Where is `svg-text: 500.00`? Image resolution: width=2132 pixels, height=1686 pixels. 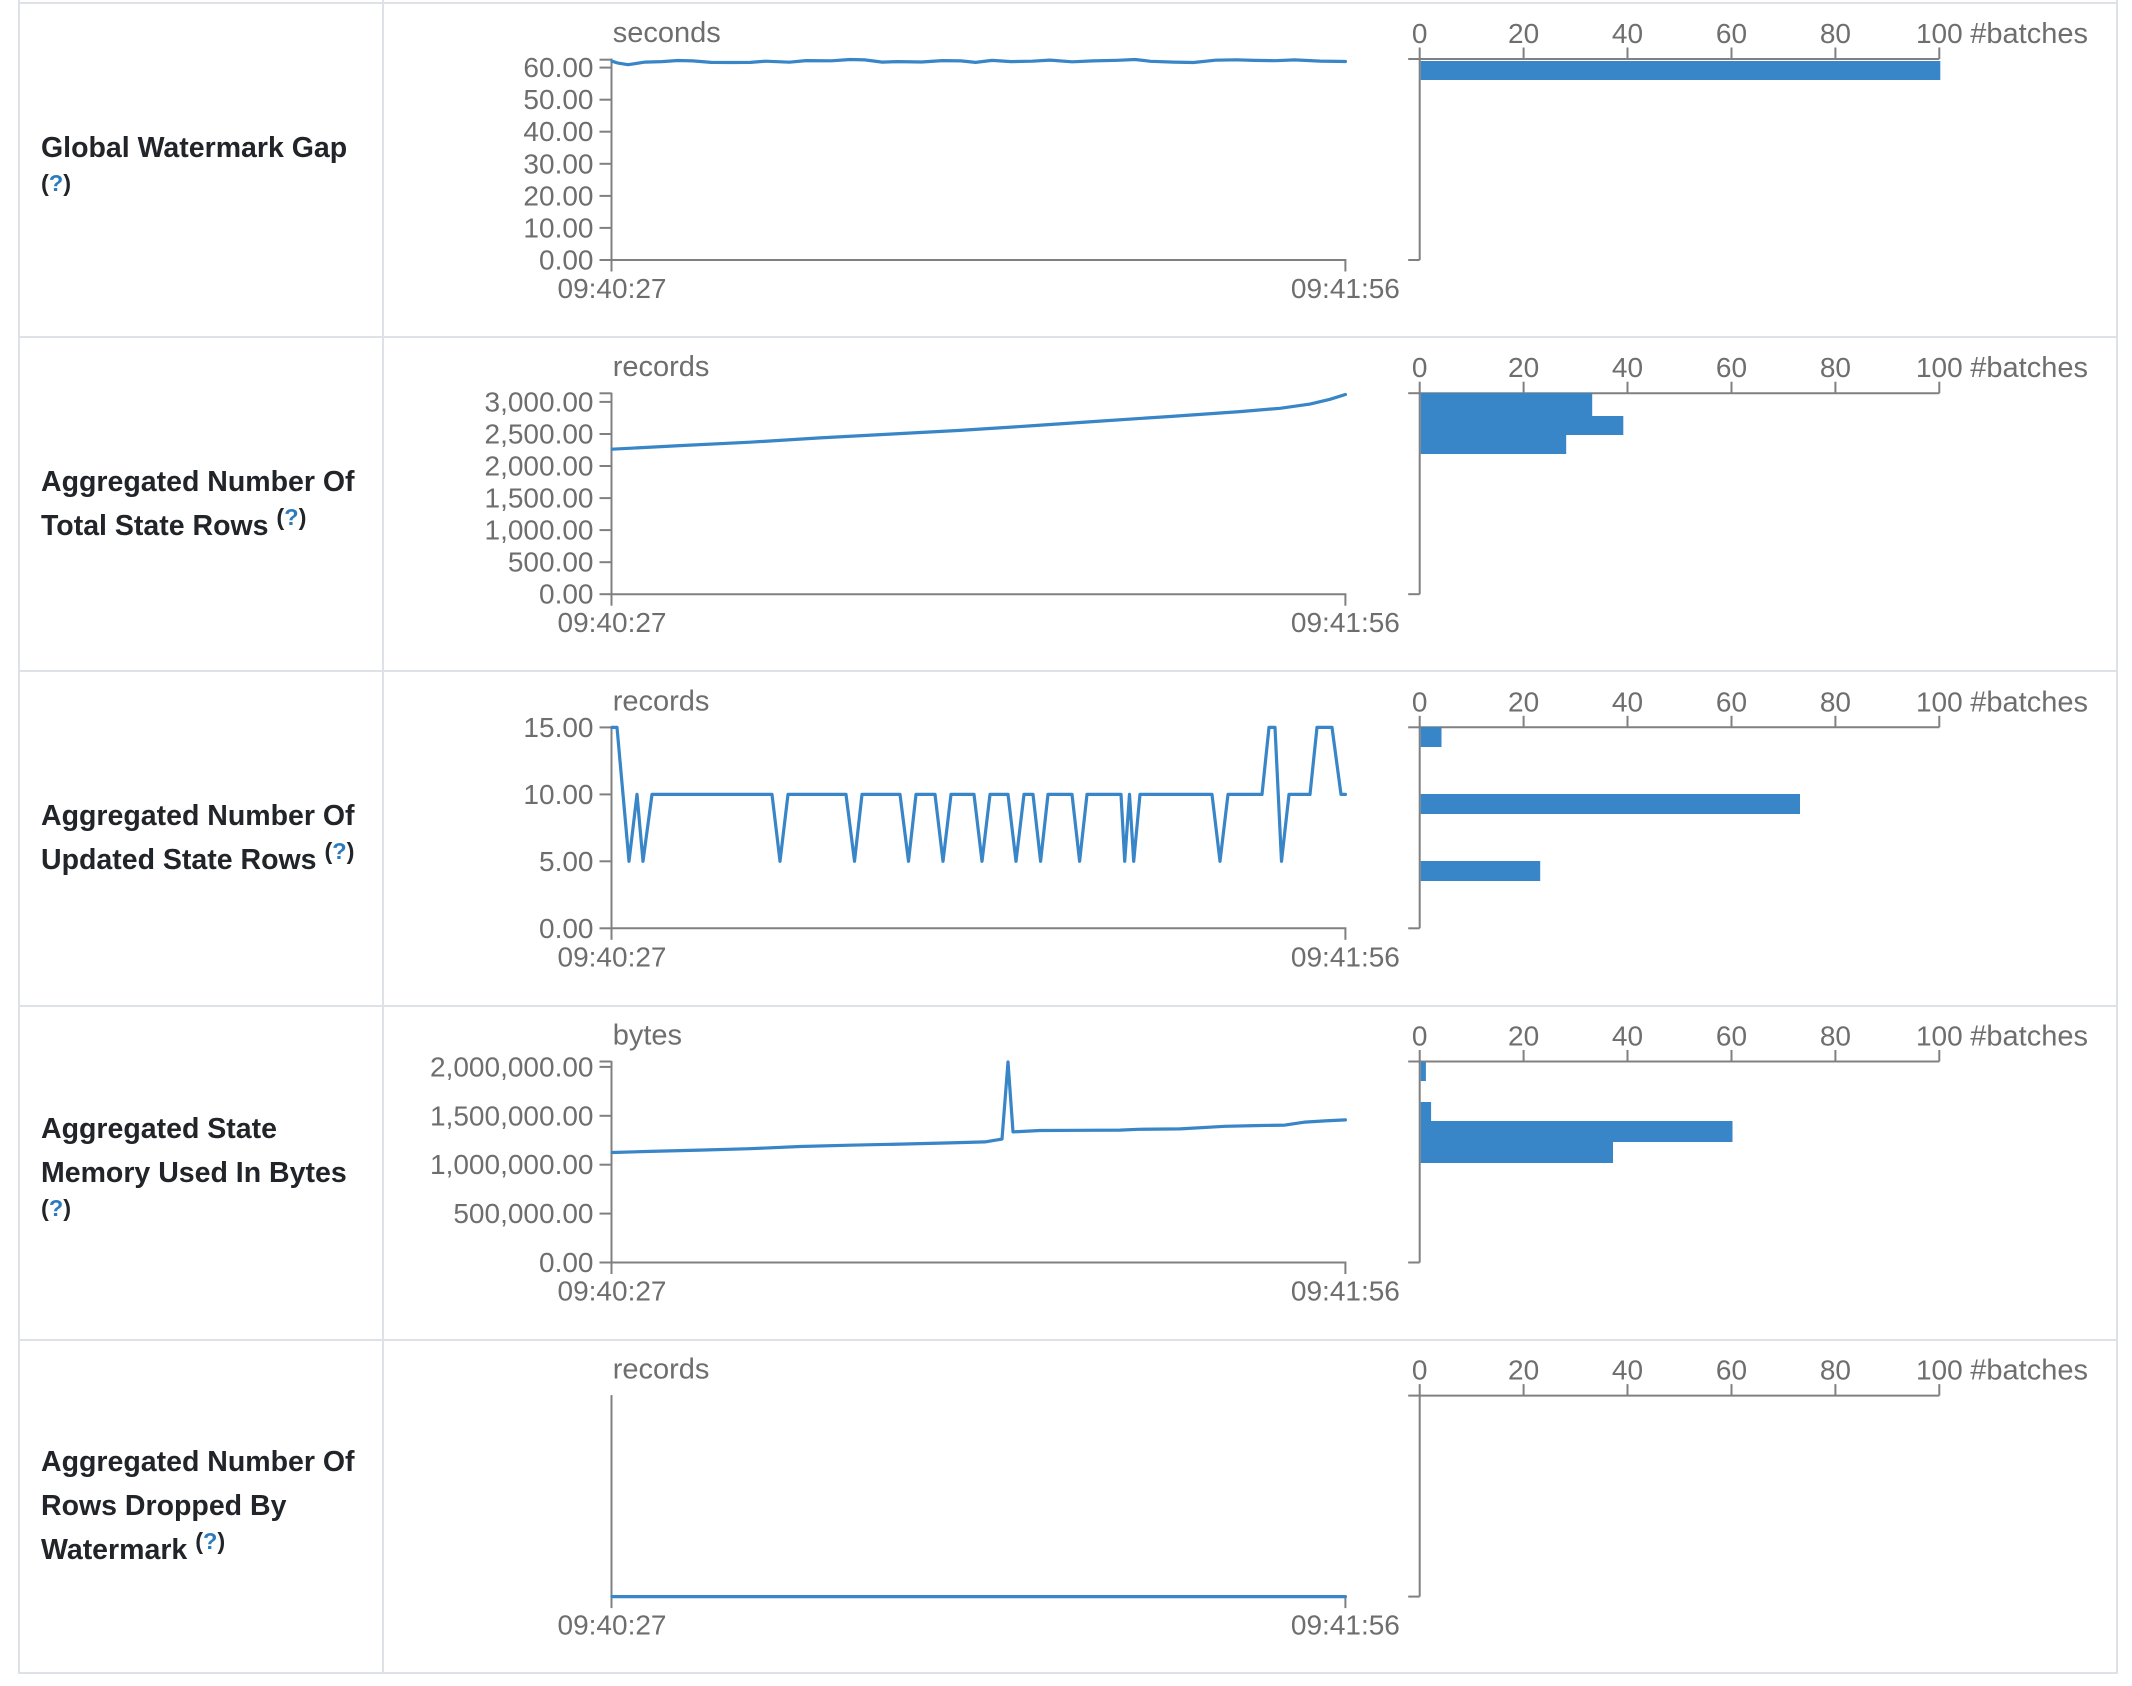 svg-text: 500.00 is located at coordinates (551, 562).